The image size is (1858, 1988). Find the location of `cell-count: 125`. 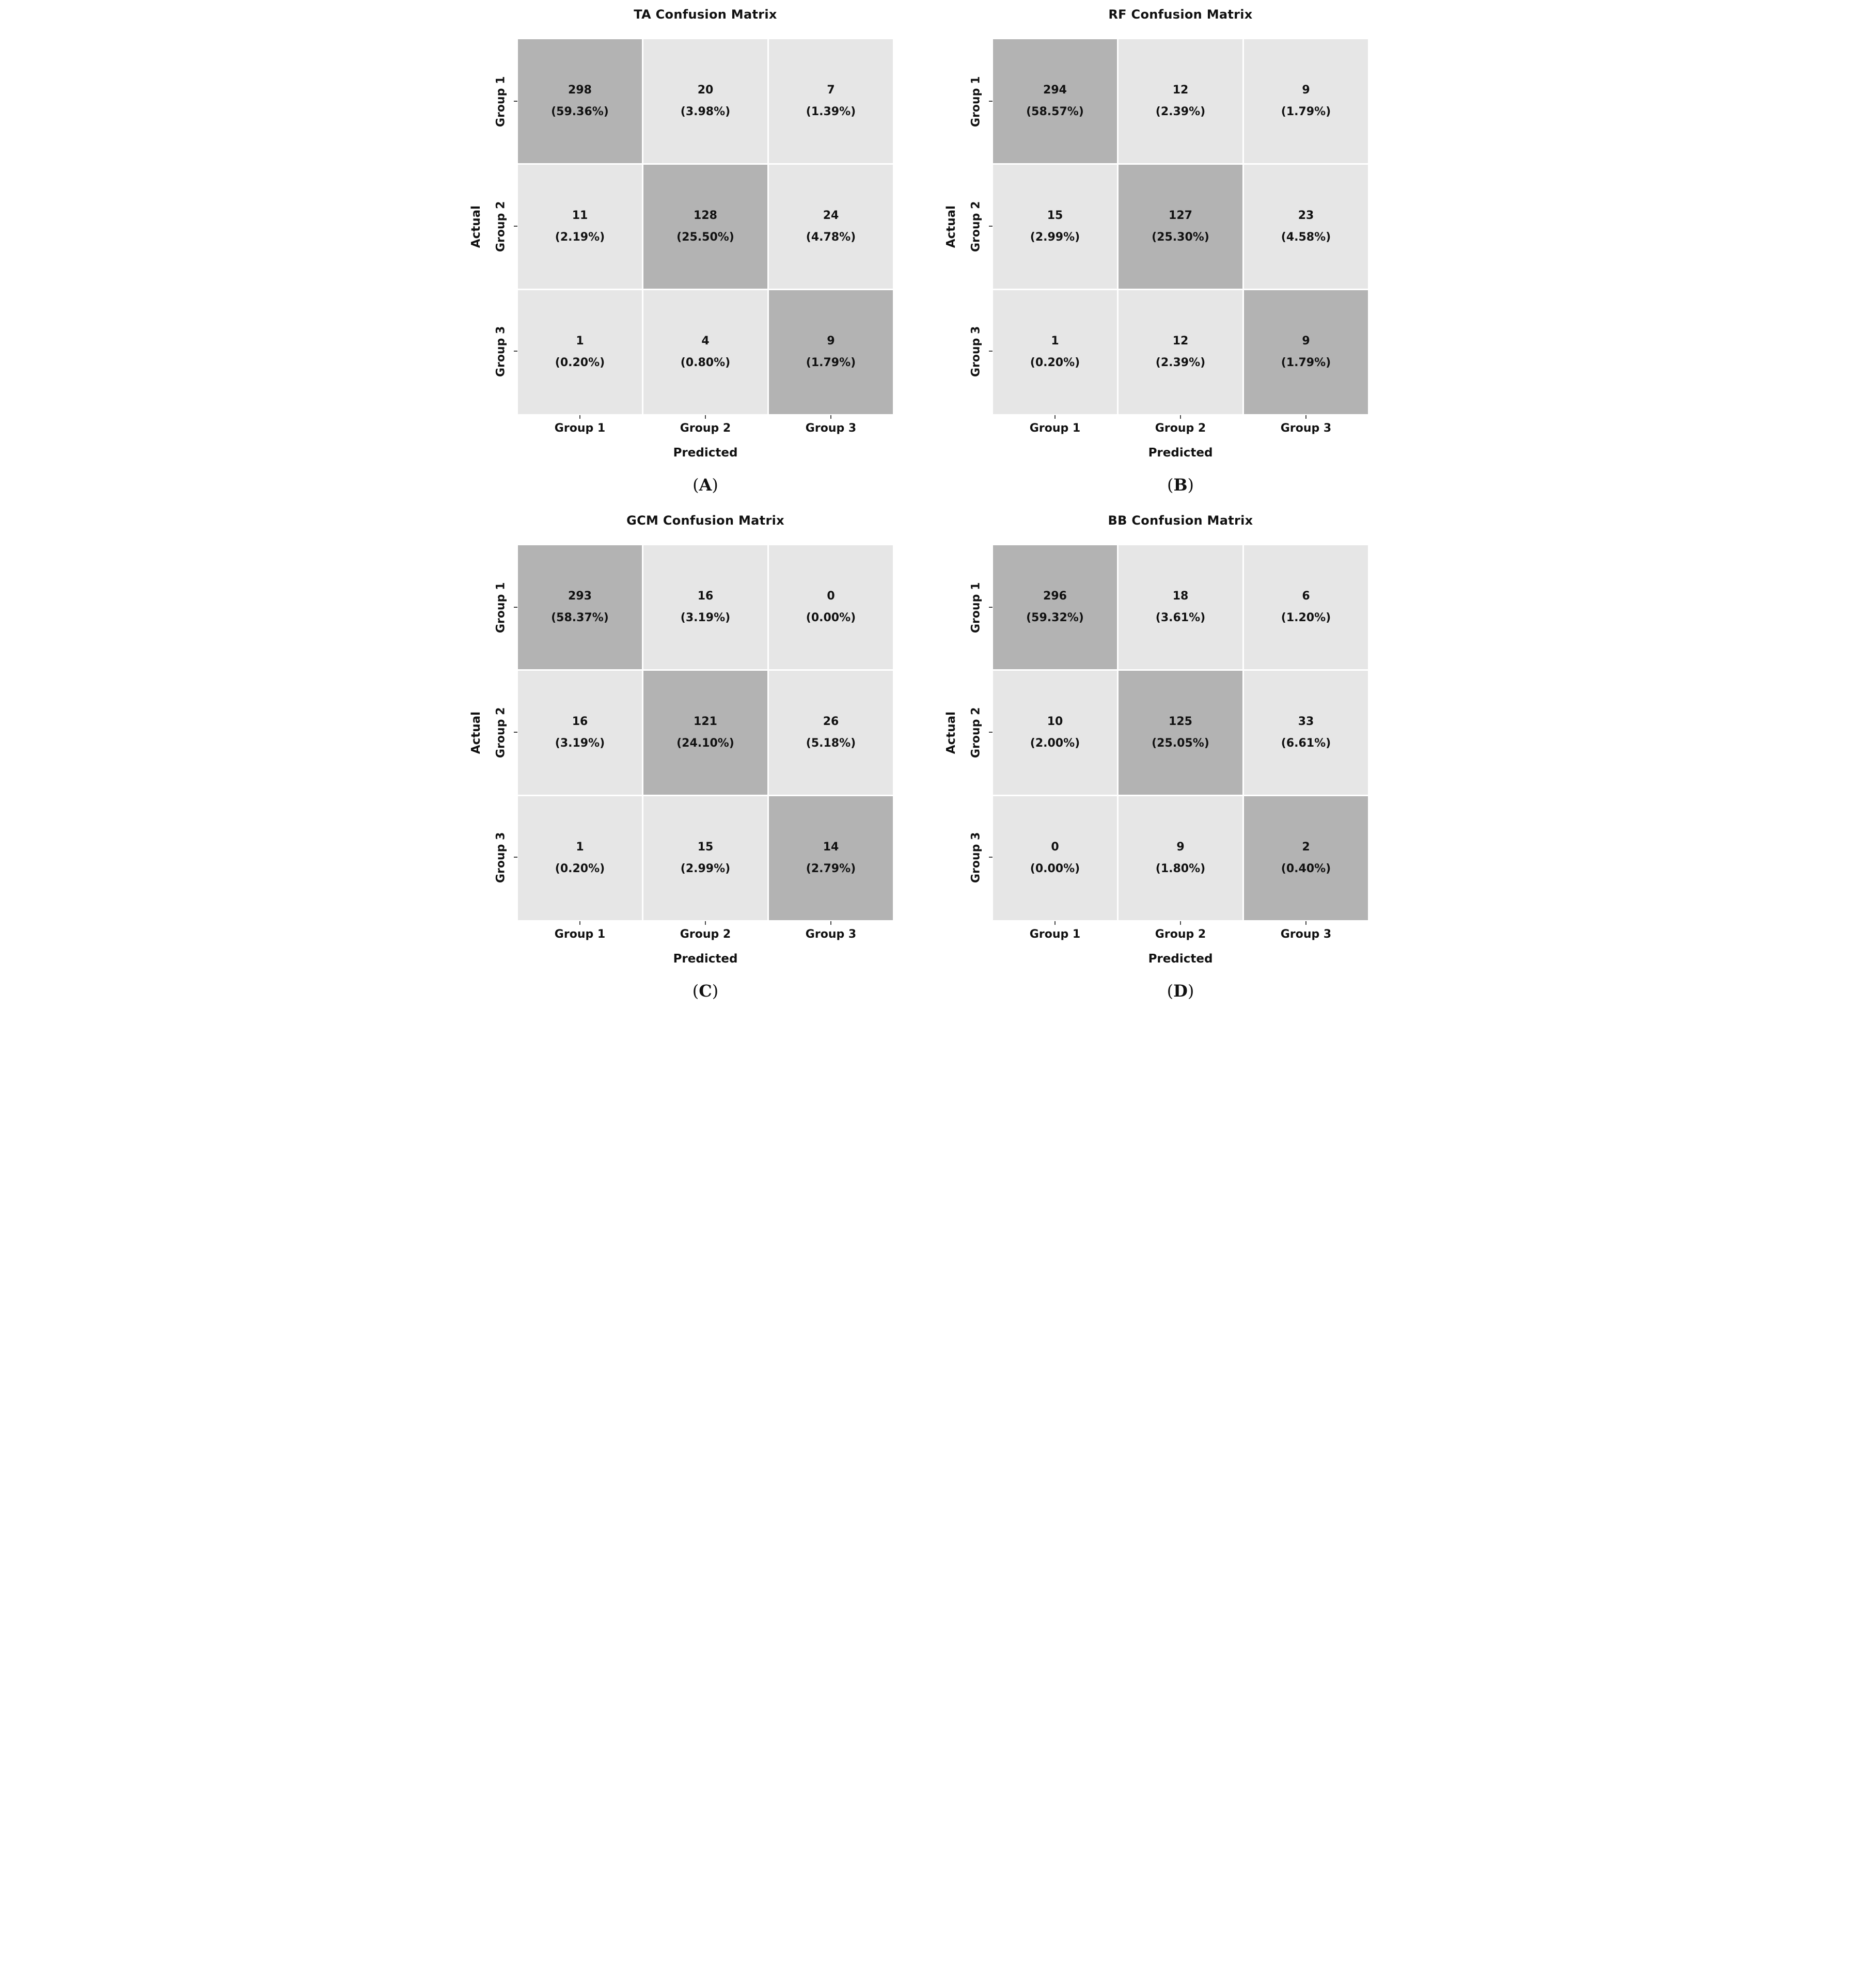

cell-count: 125 is located at coordinates (1180, 721).